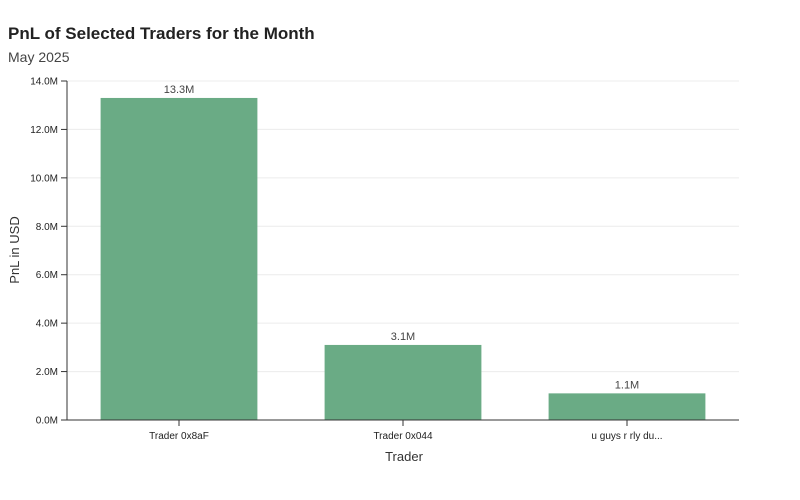 This screenshot has width=800, height=500. I want to click on bar-value-label: 1.1M, so click(627, 385).